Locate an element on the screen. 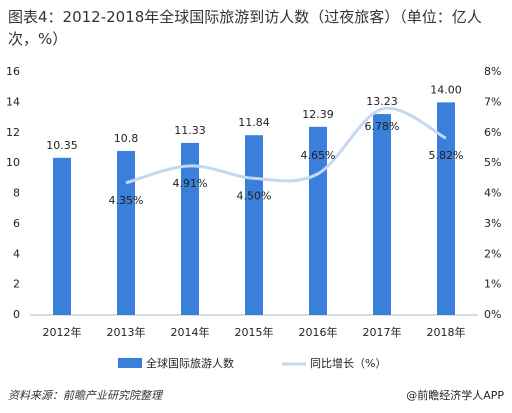  line-label: 4.91% is located at coordinates (190, 183).